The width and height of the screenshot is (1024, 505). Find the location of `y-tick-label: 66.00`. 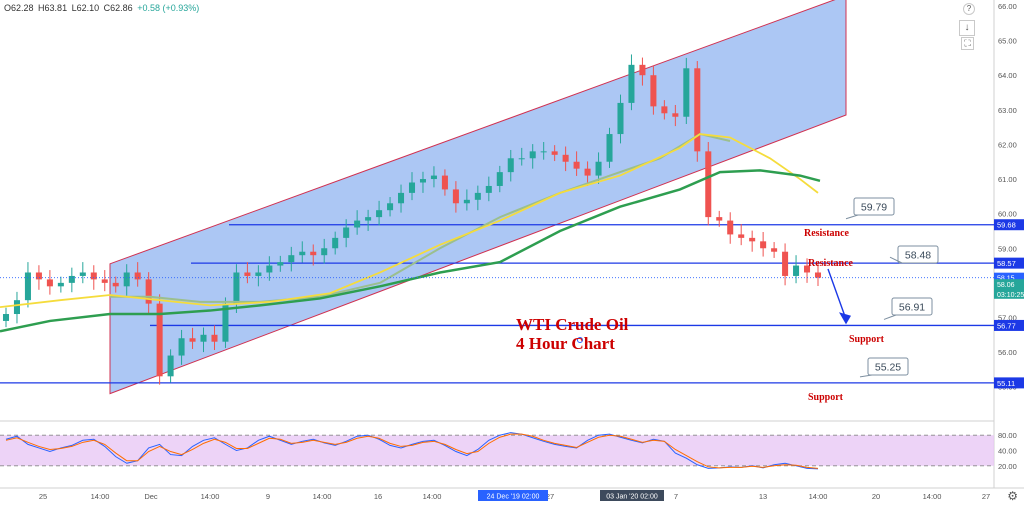

y-tick-label: 66.00 is located at coordinates (1007, 6).